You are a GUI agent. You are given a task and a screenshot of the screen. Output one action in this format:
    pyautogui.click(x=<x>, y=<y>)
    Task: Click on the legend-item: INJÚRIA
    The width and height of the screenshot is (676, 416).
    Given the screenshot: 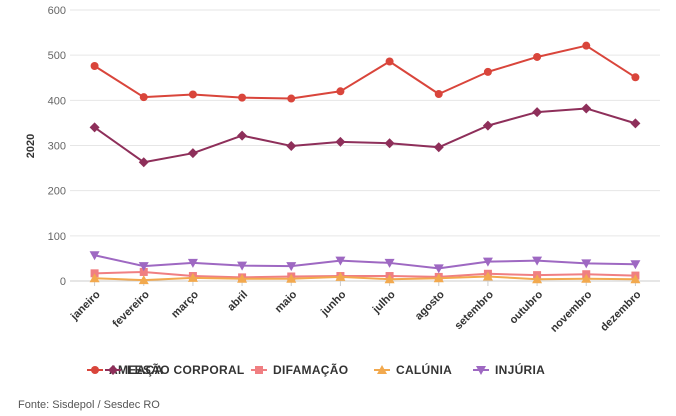 What is the action you would take?
    pyautogui.click(x=509, y=369)
    